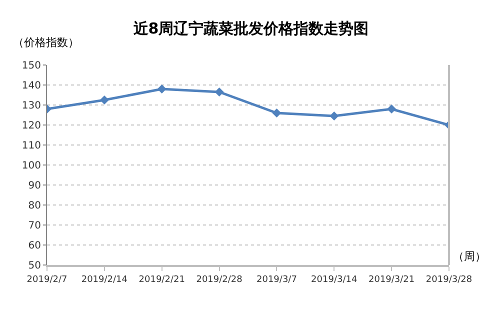 Image resolution: width=502 pixels, height=329 pixels. I want to click on x-tick-label: 2019/2/7, so click(47, 279).